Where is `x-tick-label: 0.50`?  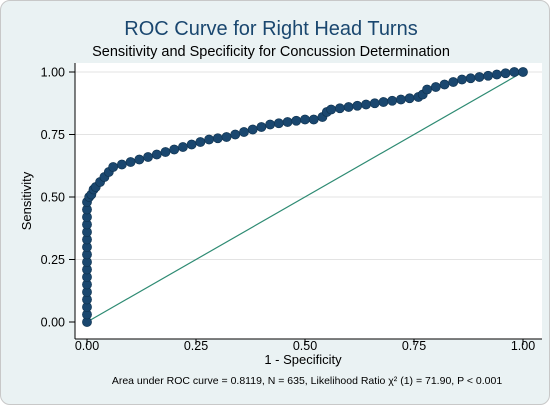 x-tick-label: 0.50 is located at coordinates (305, 346).